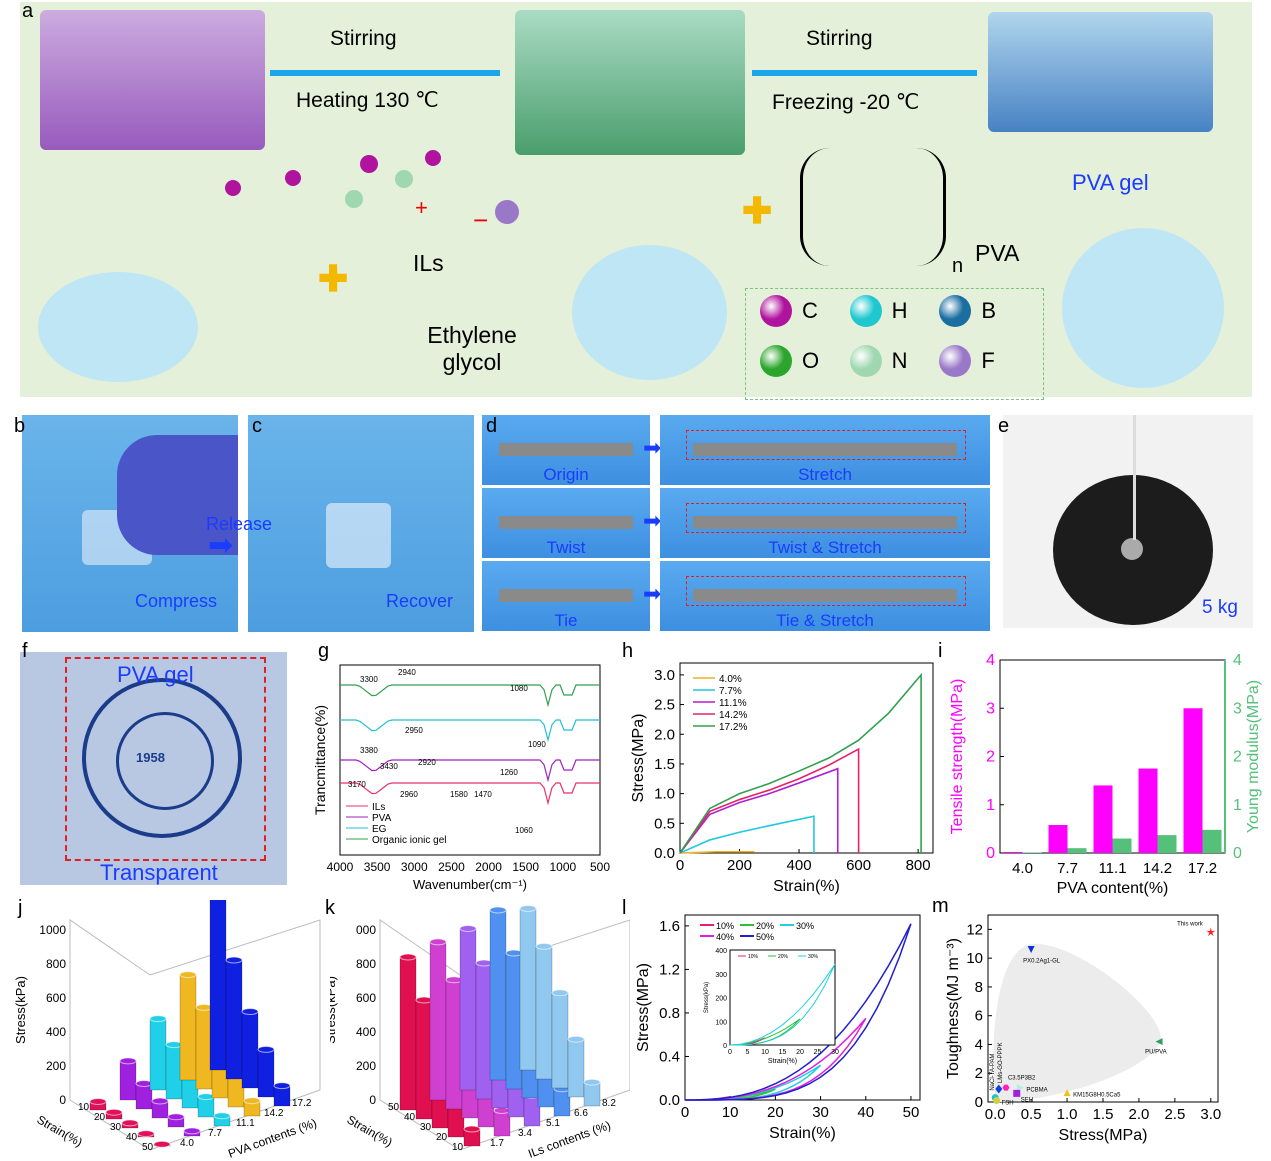 The width and height of the screenshot is (1271, 1161). I want to click on panel-label-e: e, so click(1004, 426).